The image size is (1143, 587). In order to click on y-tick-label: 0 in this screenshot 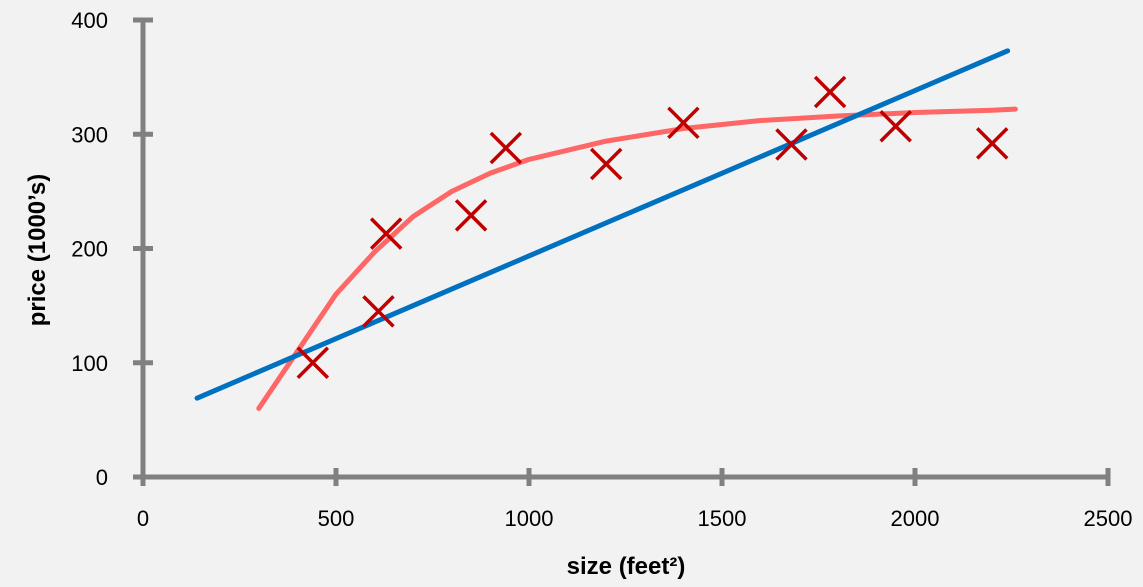, I will do `click(102, 477)`.